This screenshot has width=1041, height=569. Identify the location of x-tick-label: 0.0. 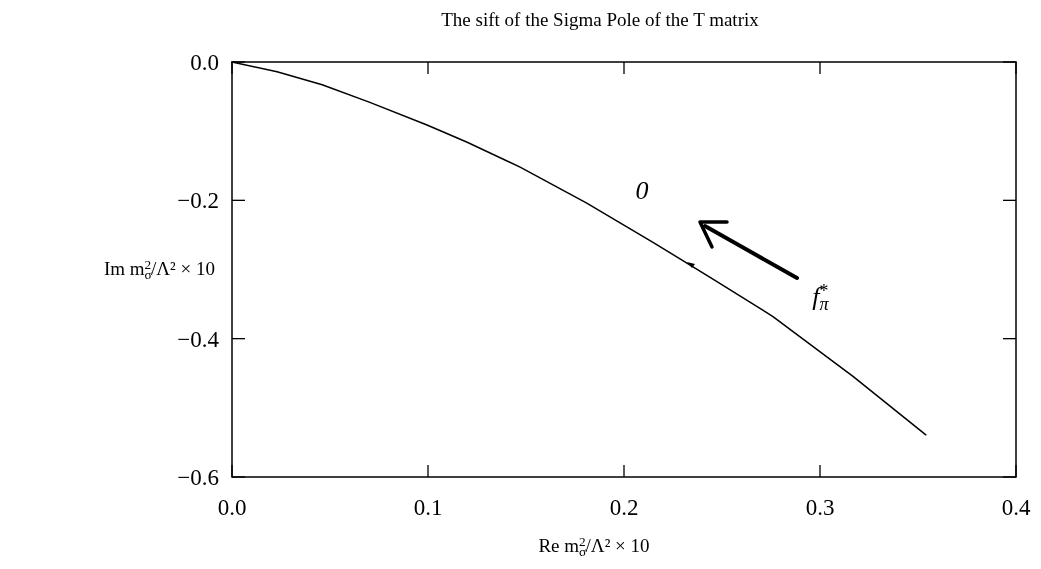
(232, 507).